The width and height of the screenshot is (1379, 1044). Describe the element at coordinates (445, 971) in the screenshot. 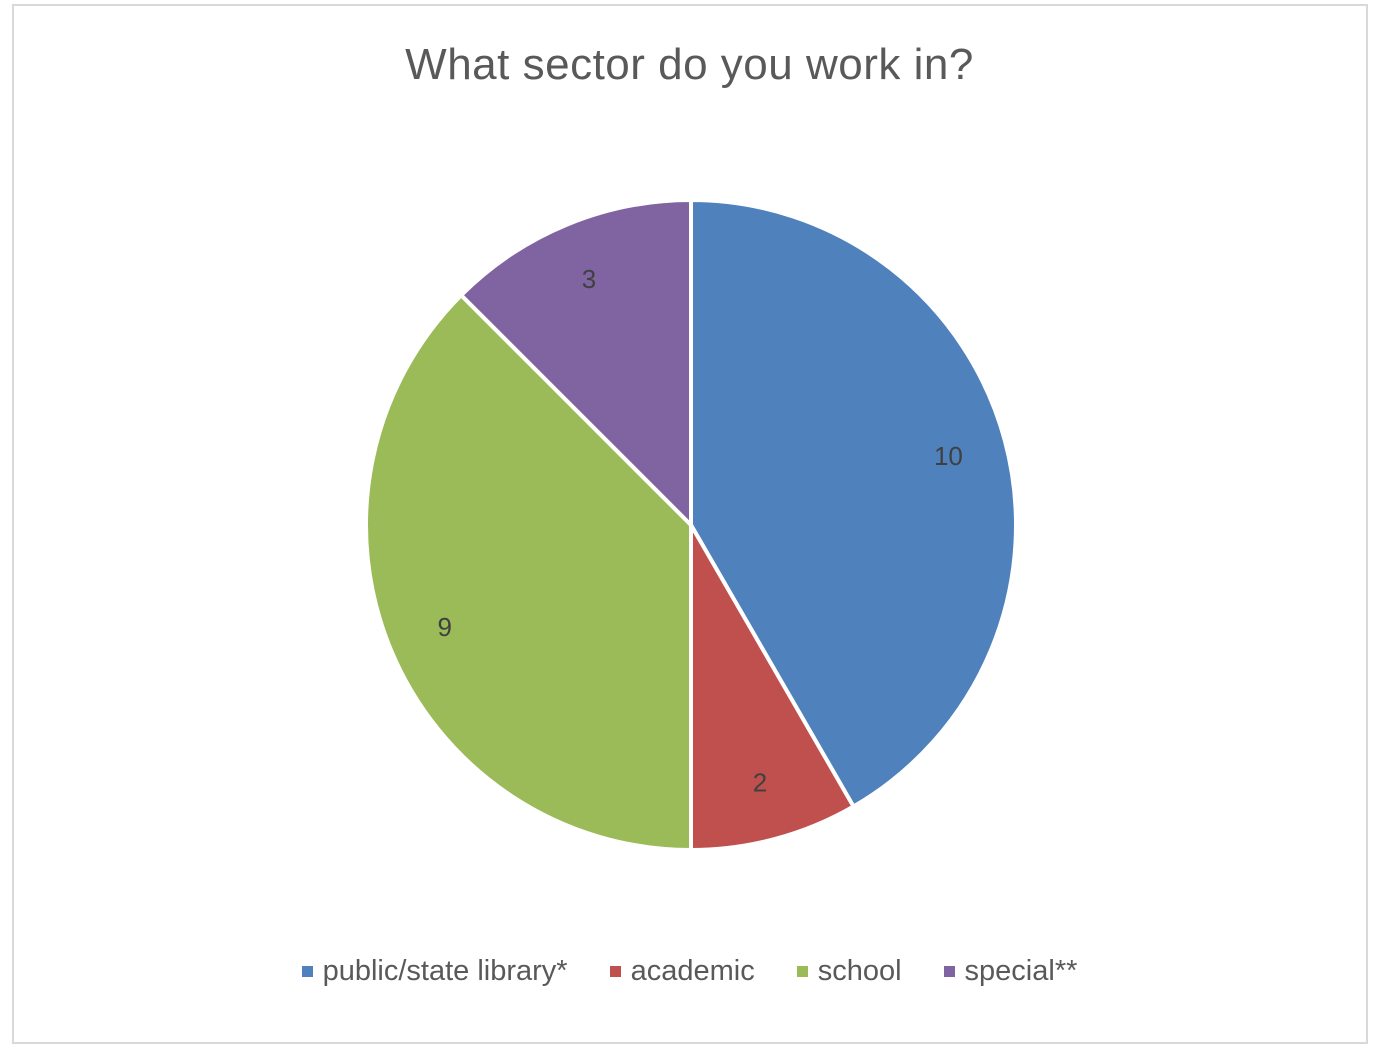

I see `legend-label-1: public/state library*` at that location.